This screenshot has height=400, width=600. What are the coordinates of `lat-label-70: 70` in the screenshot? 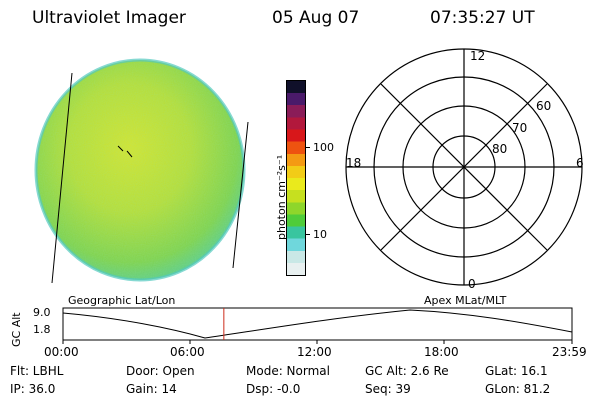 It's located at (519, 128).